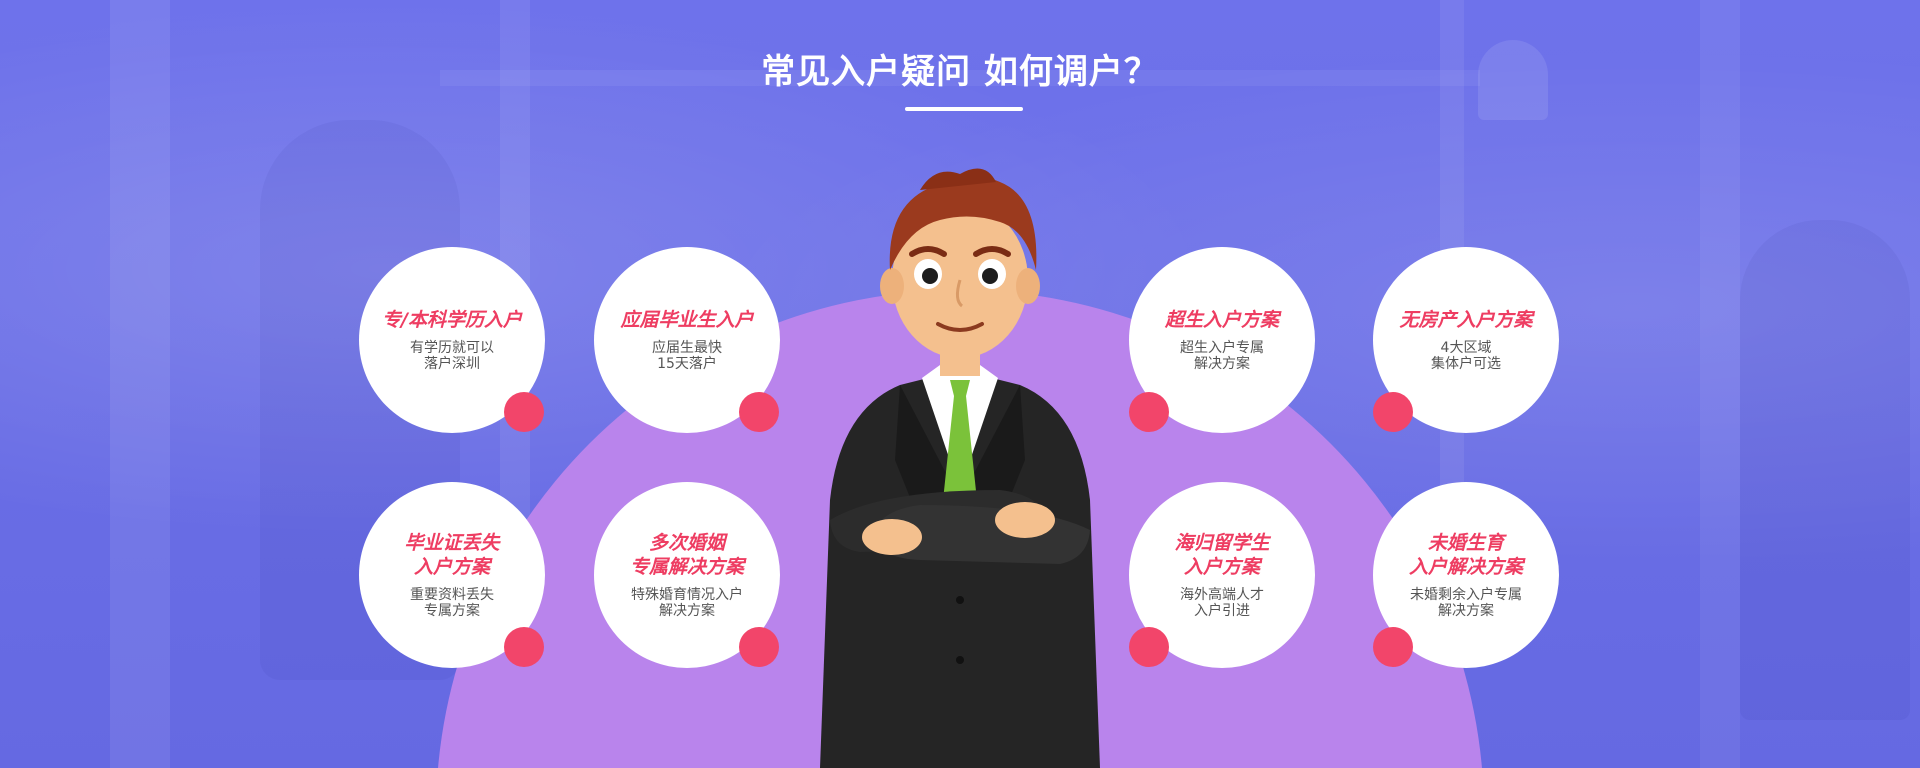 The width and height of the screenshot is (1920, 768). I want to click on faq-bubble-desc: 有学历就可以 落户深圳, so click(452, 356).